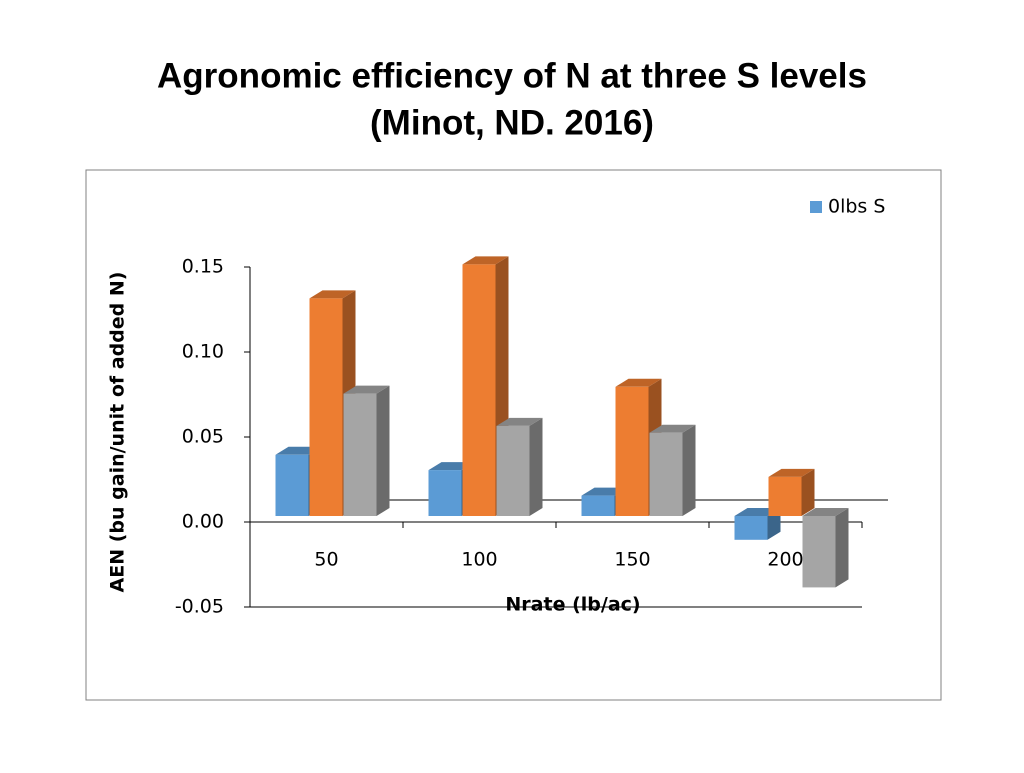  Describe the element at coordinates (632, 560) in the screenshot. I see `x-tick-label: 150` at that location.